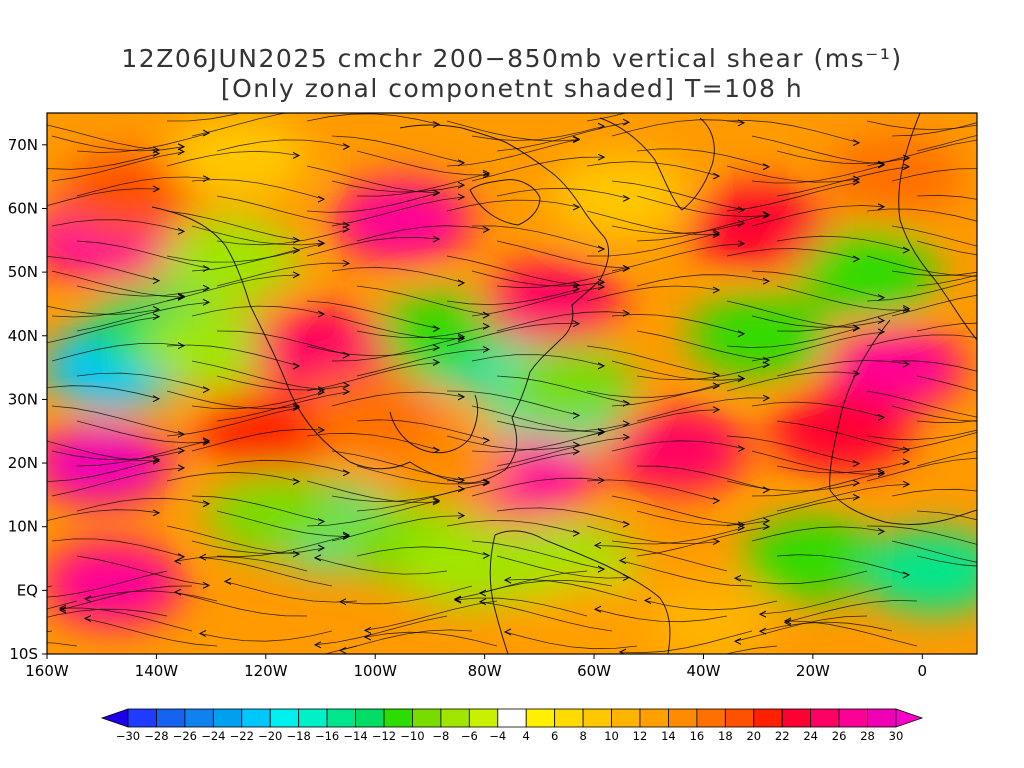  What do you see at coordinates (242, 736) in the screenshot?
I see `colorbar-label: −22` at bounding box center [242, 736].